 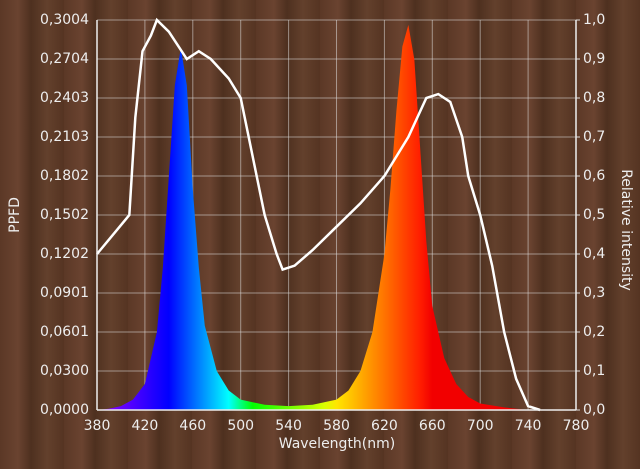 I want to click on x-tick-label: 580, so click(x=336, y=426).